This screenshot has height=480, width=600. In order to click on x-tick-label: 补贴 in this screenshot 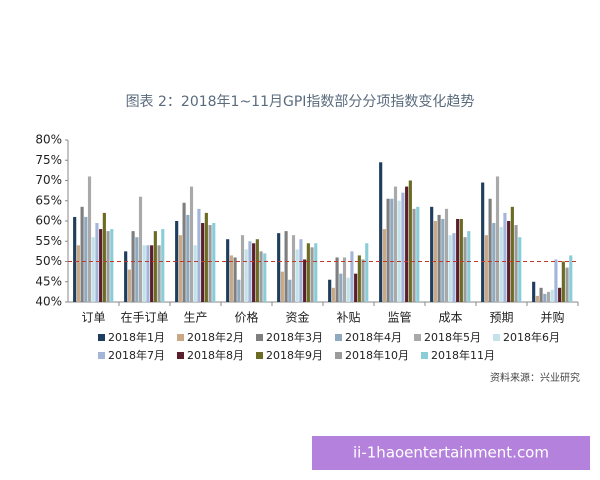, I will do `click(348, 318)`.